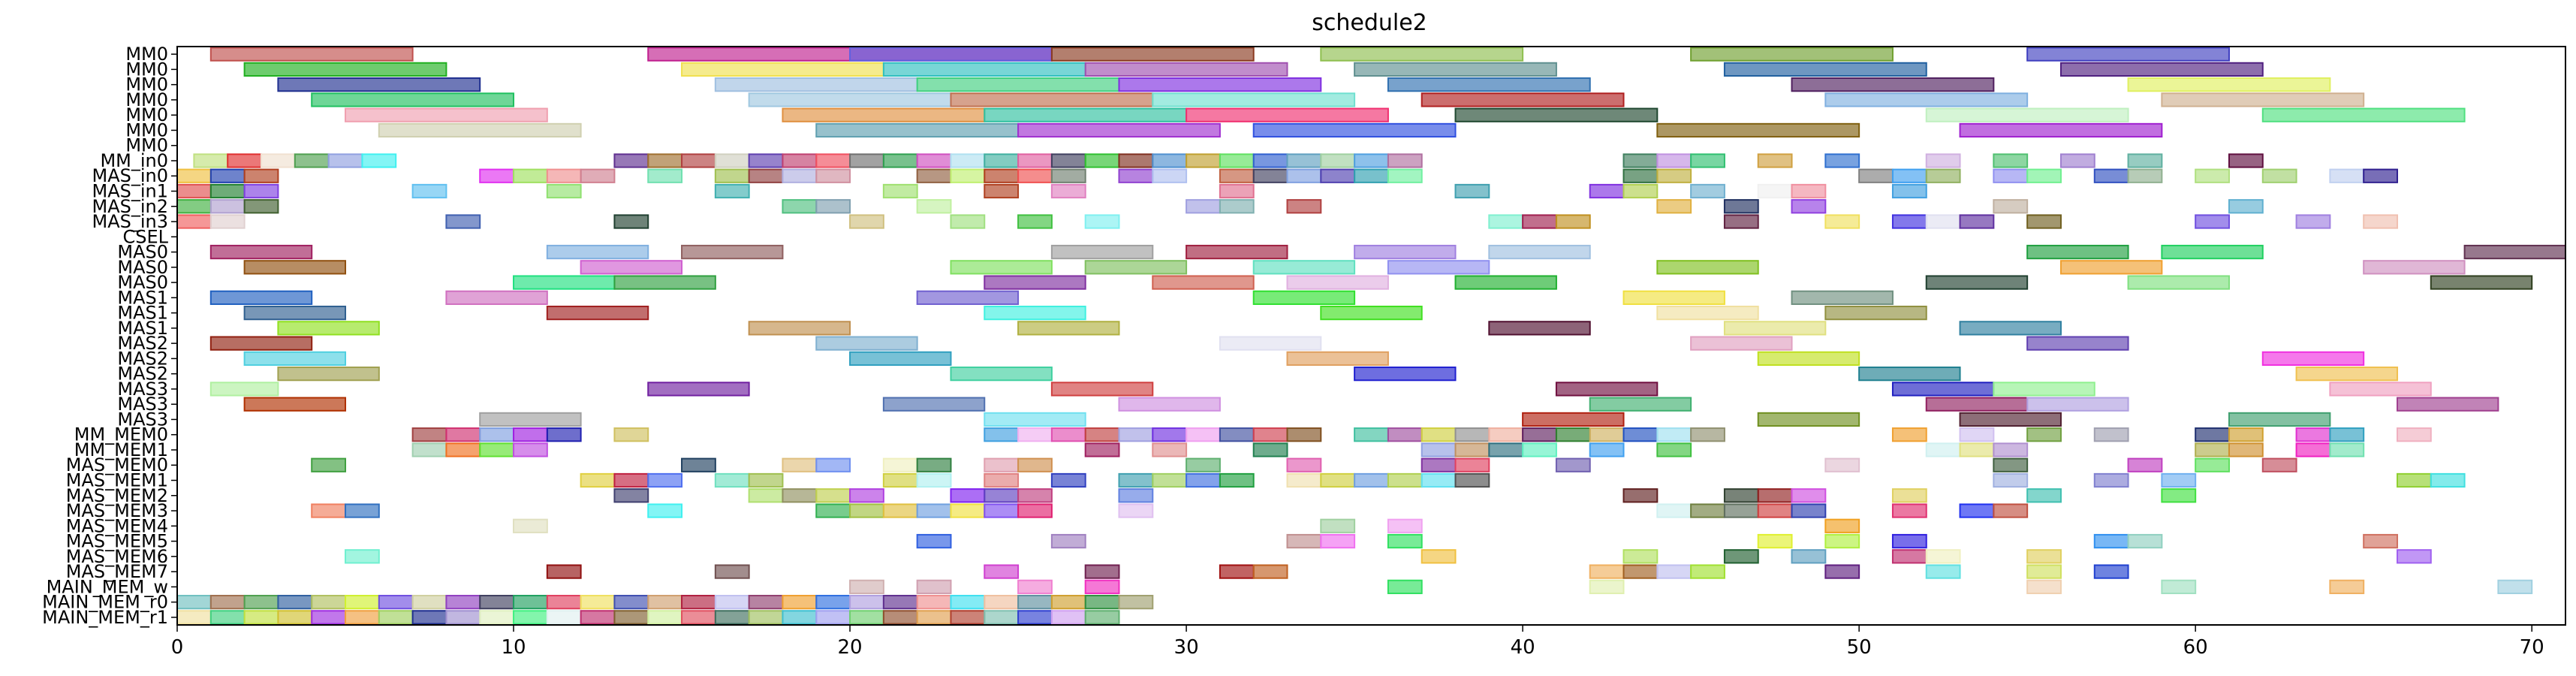 This screenshot has width=2576, height=676. I want to click on y-tick-label: MAS_MEM1, so click(117, 480).